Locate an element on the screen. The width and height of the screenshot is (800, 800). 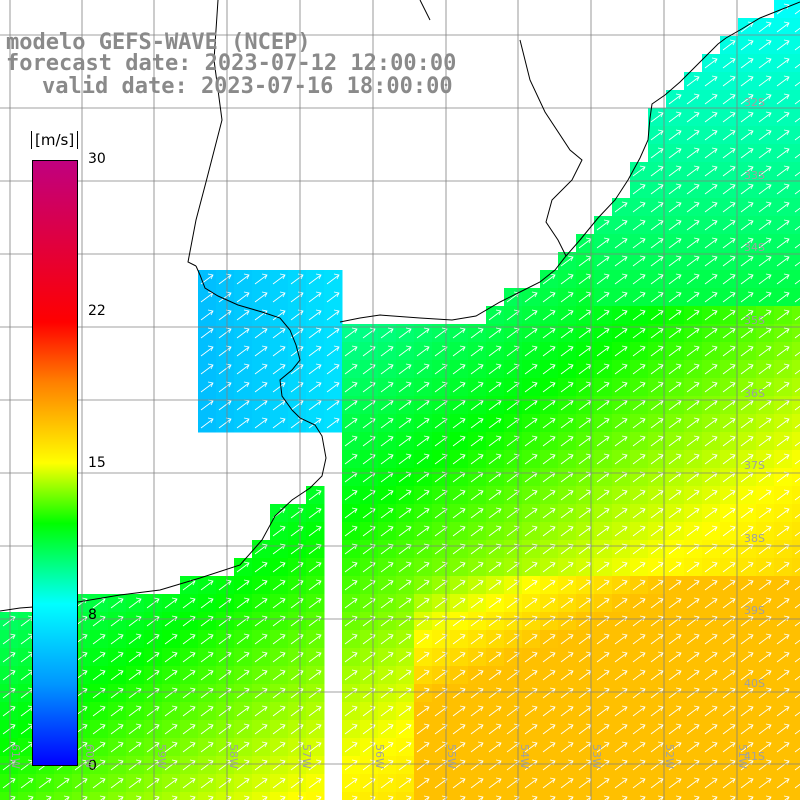
lon-label: 61W is located at coordinates (15, 756).